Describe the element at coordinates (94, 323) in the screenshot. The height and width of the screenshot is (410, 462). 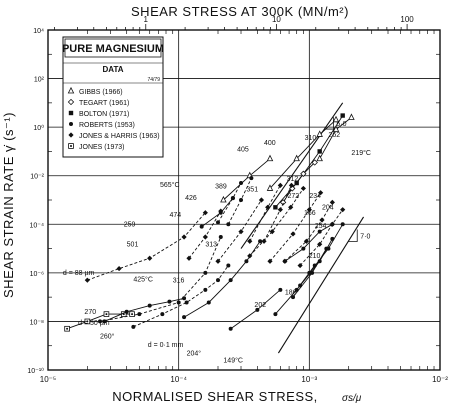
I see `annotation-label: d = 50 µm` at that location.